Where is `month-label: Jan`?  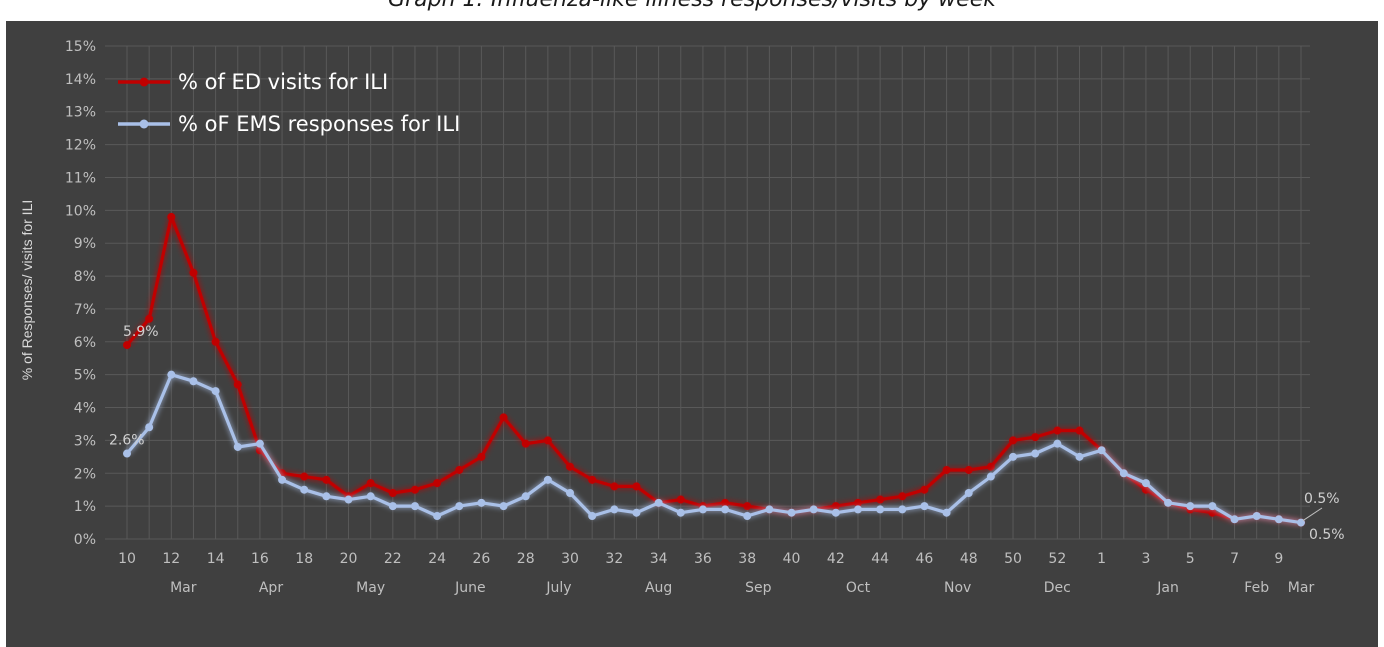
month-label: Jan is located at coordinates (1167, 588).